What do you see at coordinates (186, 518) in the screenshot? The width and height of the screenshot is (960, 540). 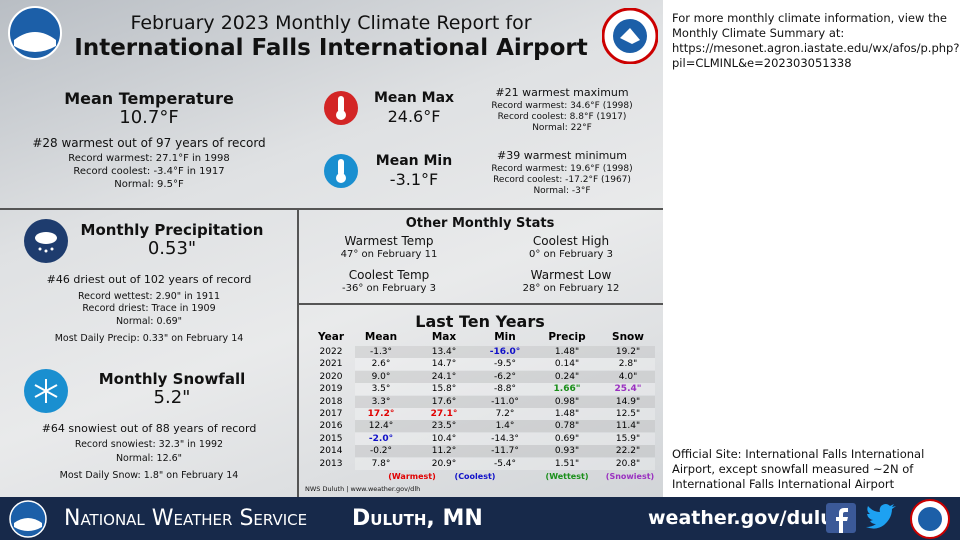 I see `agency: National Weather Service` at bounding box center [186, 518].